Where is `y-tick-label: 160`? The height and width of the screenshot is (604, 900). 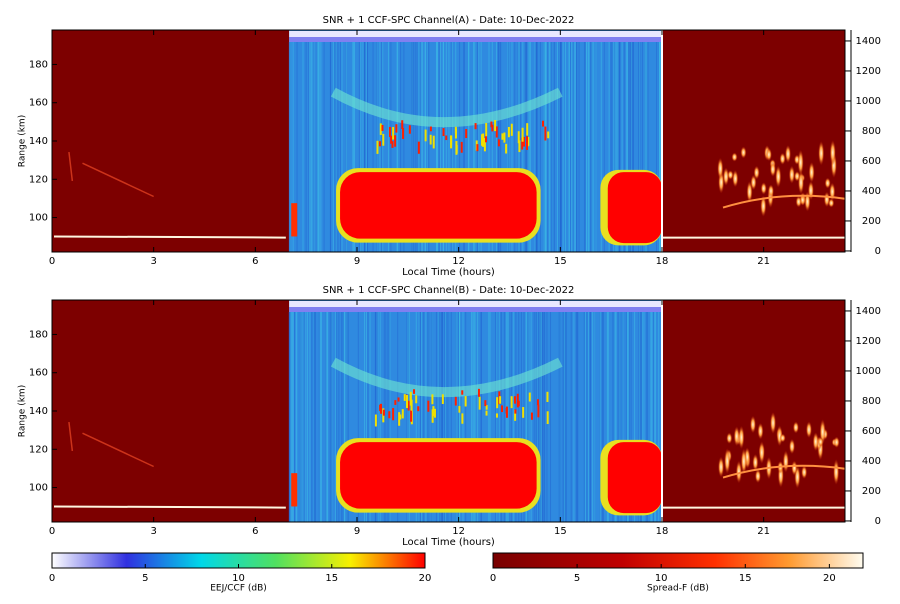
y-tick-label: 160 is located at coordinates (38, 373).